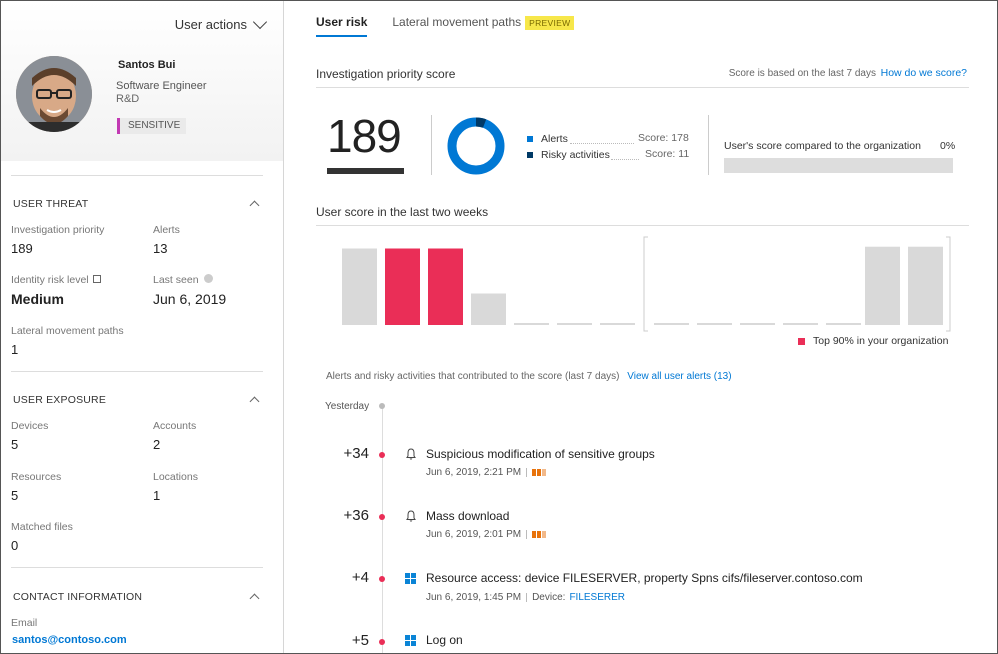 The image size is (998, 654). Describe the element at coordinates (802, 73) in the screenshot. I see `score-note: Score is based on the last 7 days` at that location.